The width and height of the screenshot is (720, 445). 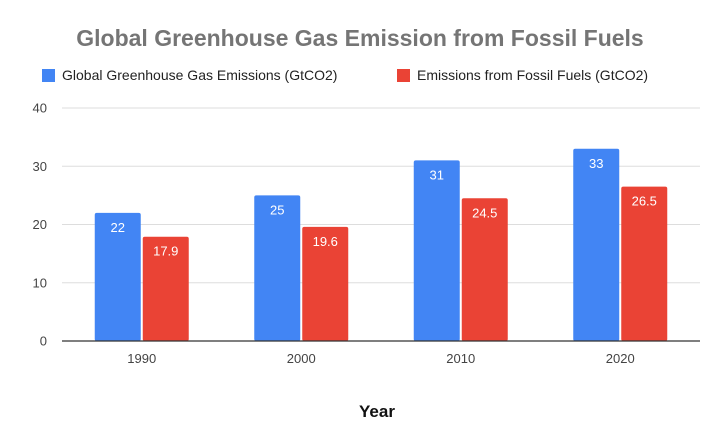 What do you see at coordinates (40, 166) in the screenshot?
I see `y-tick-label-30: 30` at bounding box center [40, 166].